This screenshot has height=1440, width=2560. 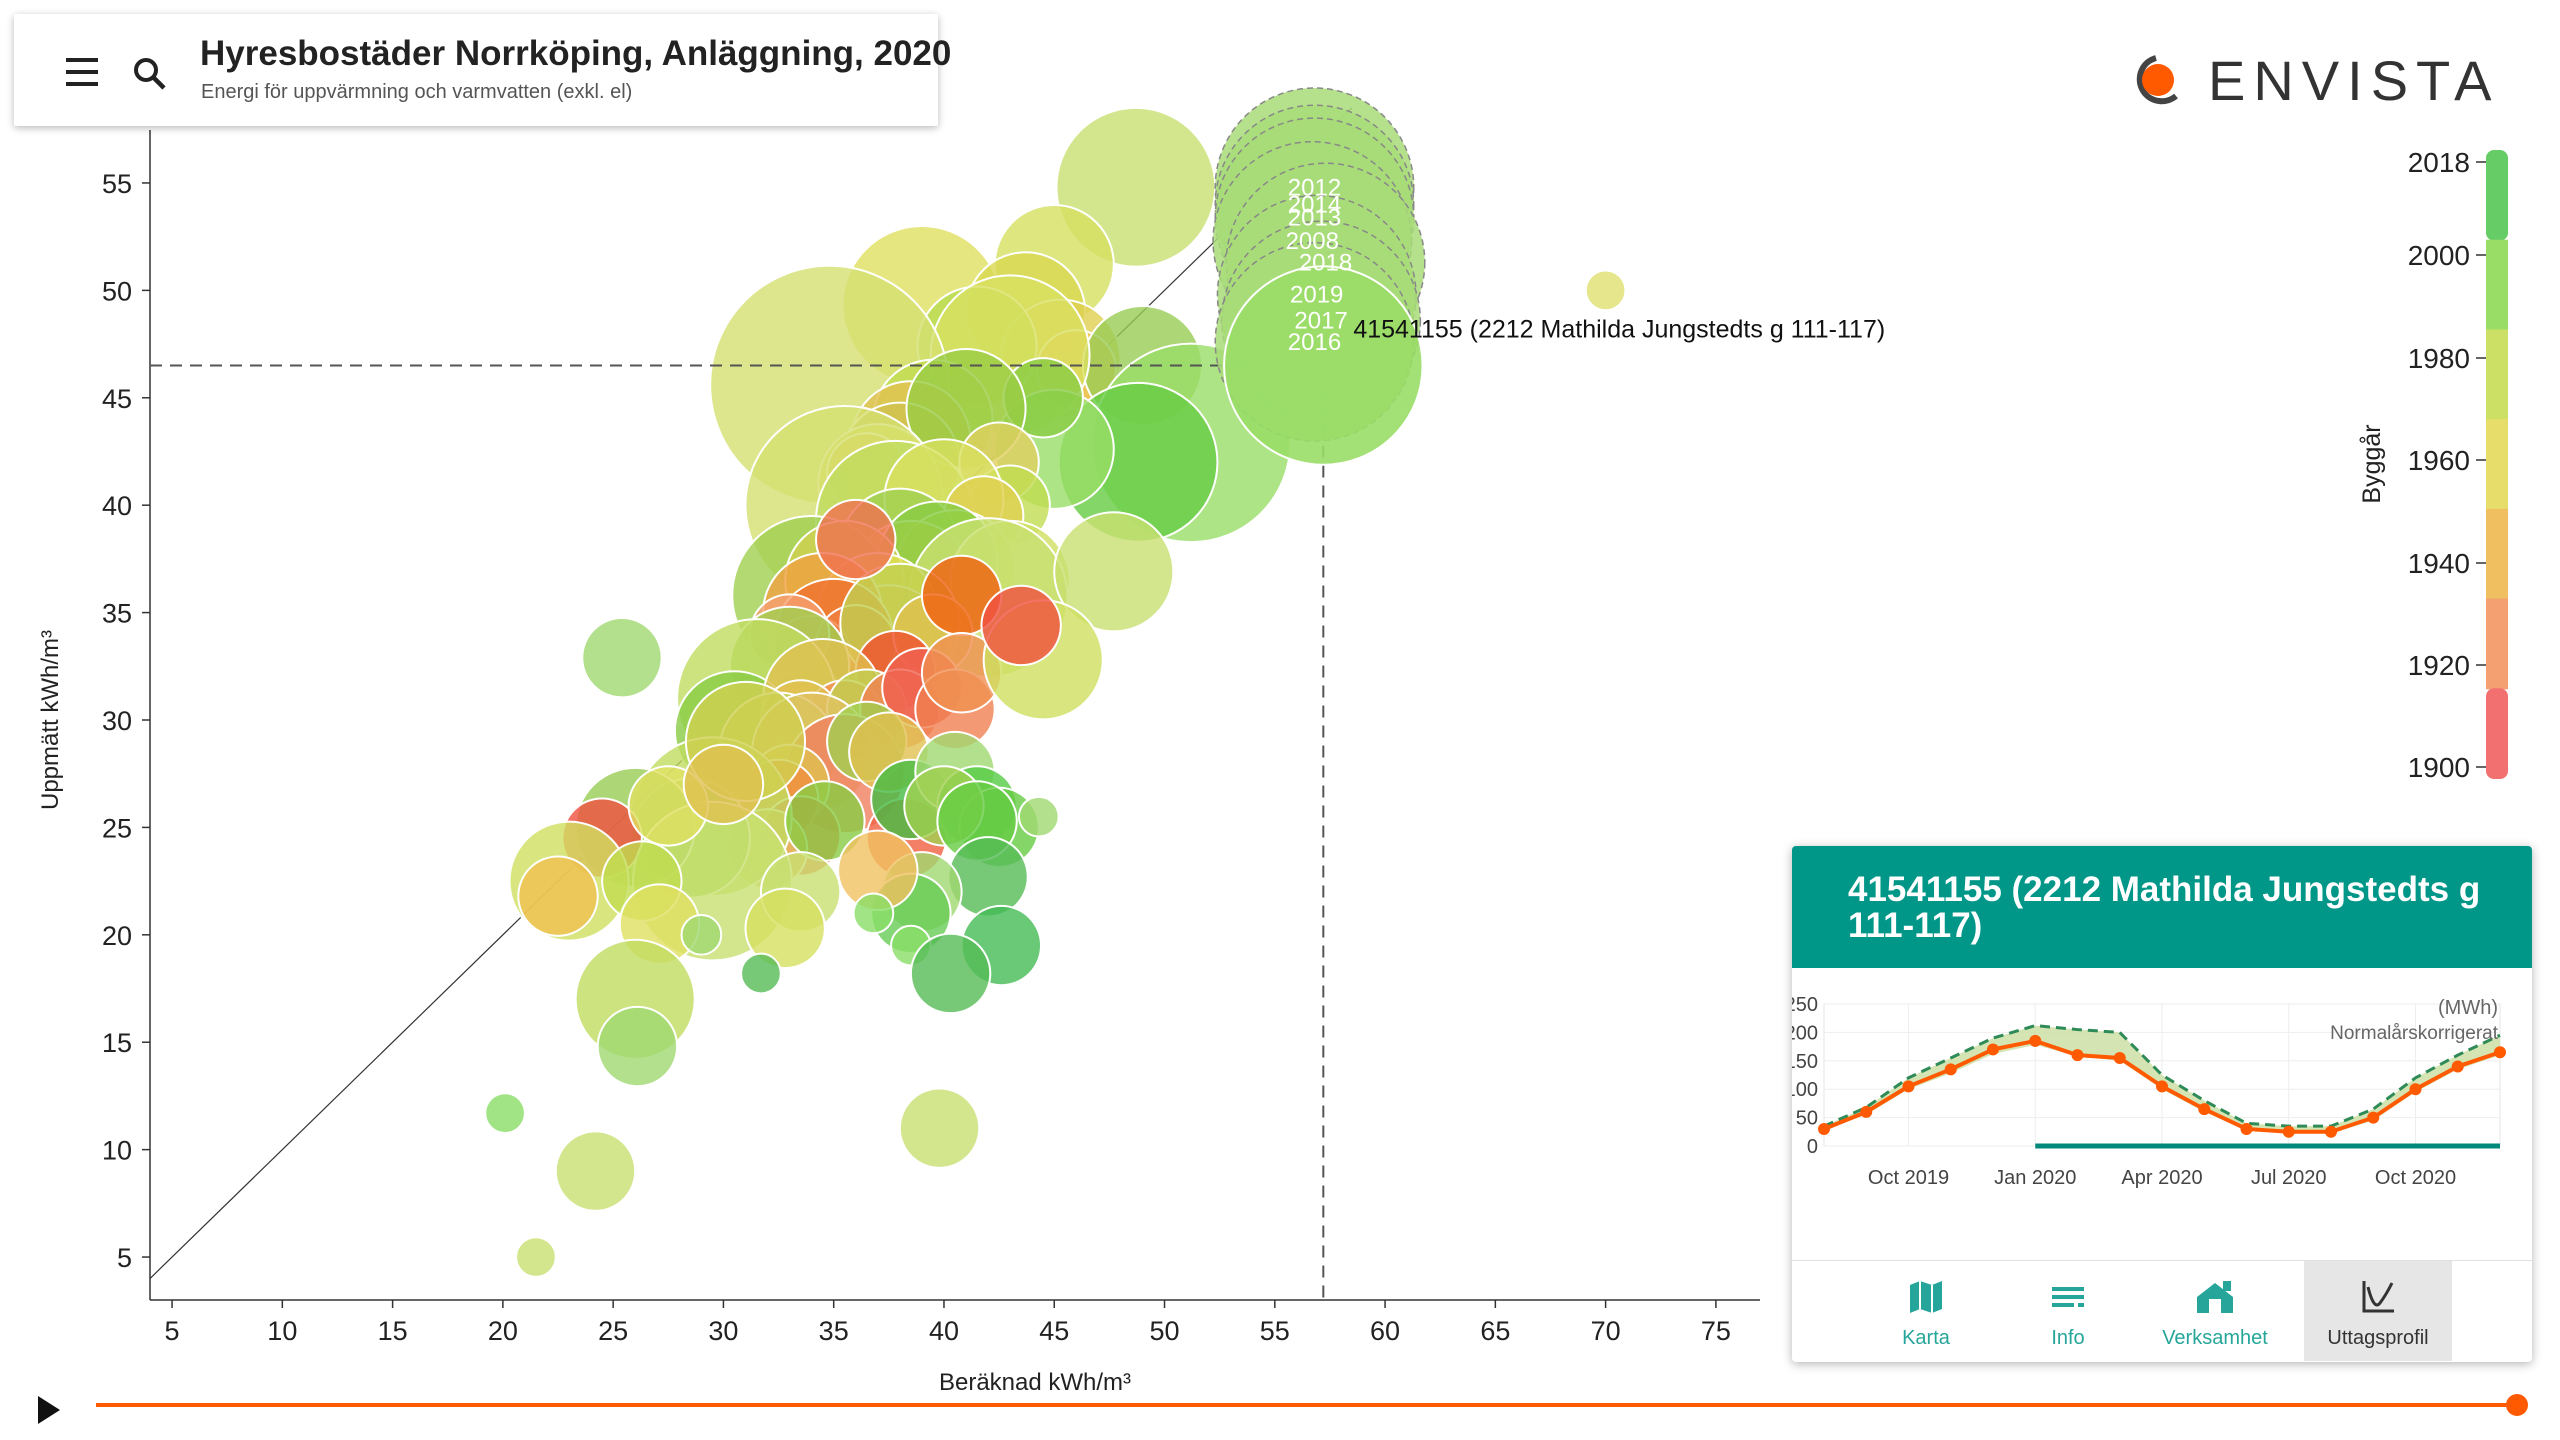 I want to click on history-year-label: 2013, so click(x=1314, y=217).